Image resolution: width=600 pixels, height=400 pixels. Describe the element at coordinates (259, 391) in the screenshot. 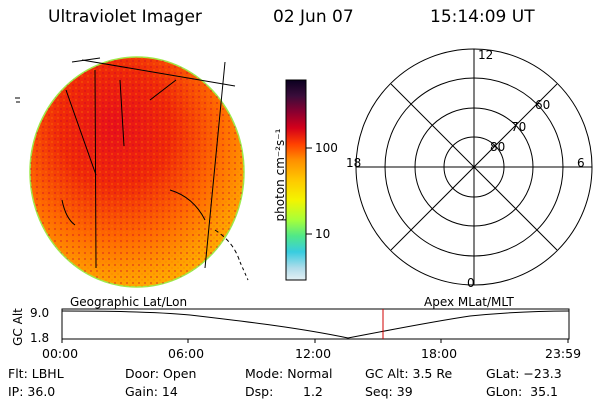

I see `dsp-label: Dsp:` at that location.